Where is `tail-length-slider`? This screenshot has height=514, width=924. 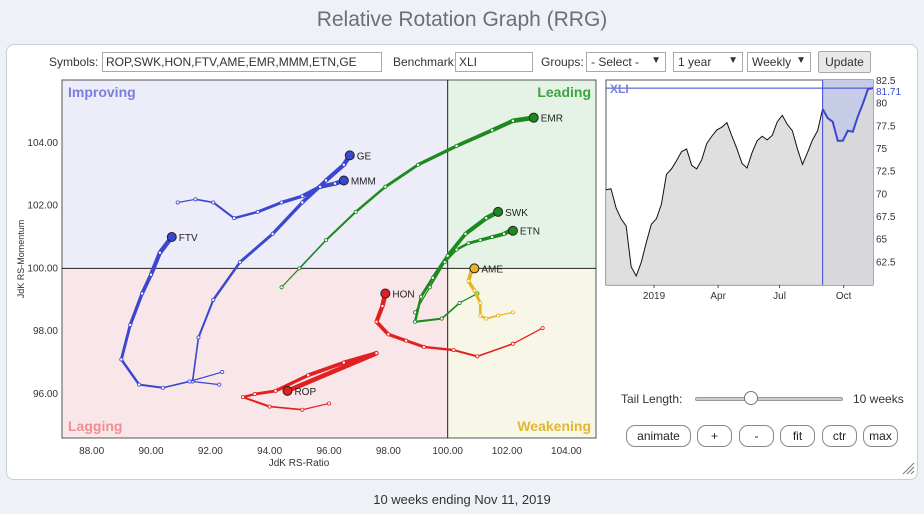 tail-length-slider is located at coordinates (751, 398).